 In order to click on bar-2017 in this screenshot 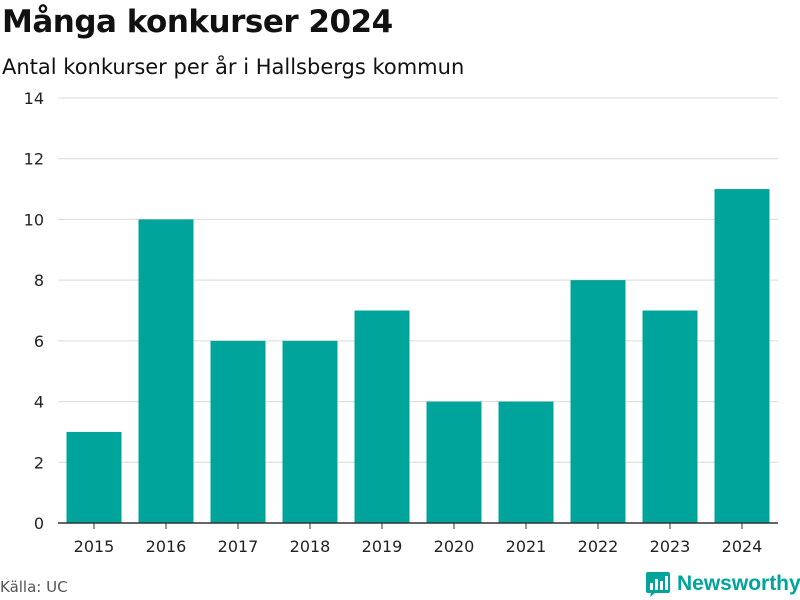, I will do `click(238, 431)`.